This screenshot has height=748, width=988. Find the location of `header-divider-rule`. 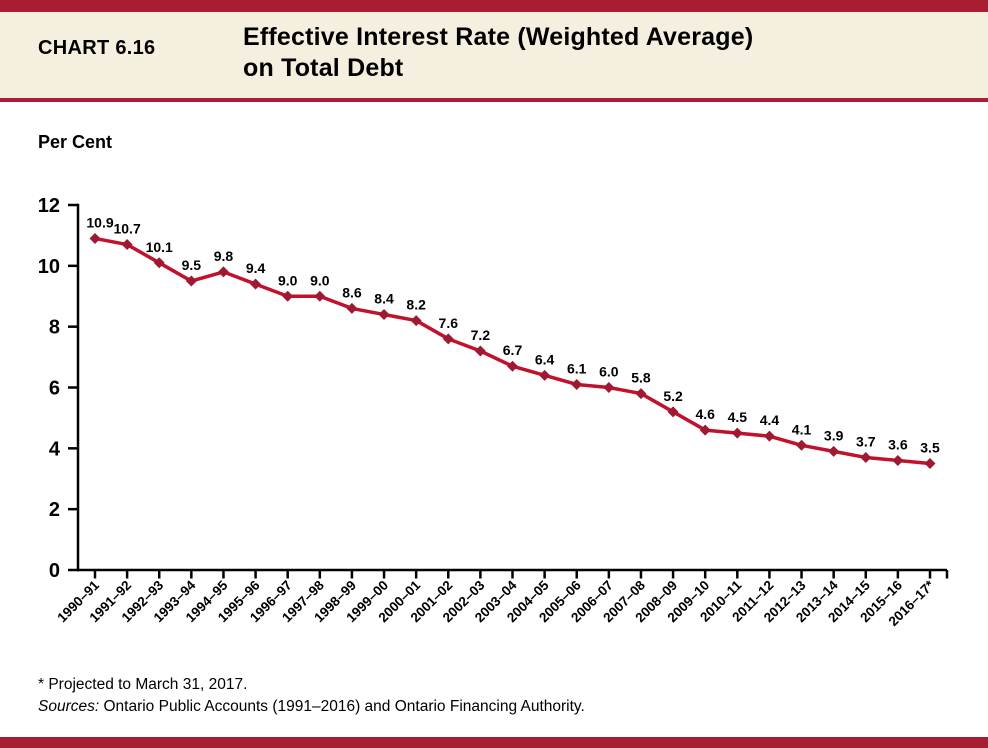

header-divider-rule is located at coordinates (494, 100).